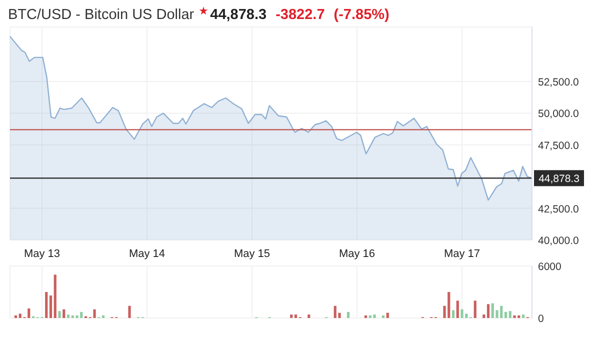 The width and height of the screenshot is (590, 337). What do you see at coordinates (559, 241) in the screenshot?
I see `y-tick-label: 40,000.0` at bounding box center [559, 241].